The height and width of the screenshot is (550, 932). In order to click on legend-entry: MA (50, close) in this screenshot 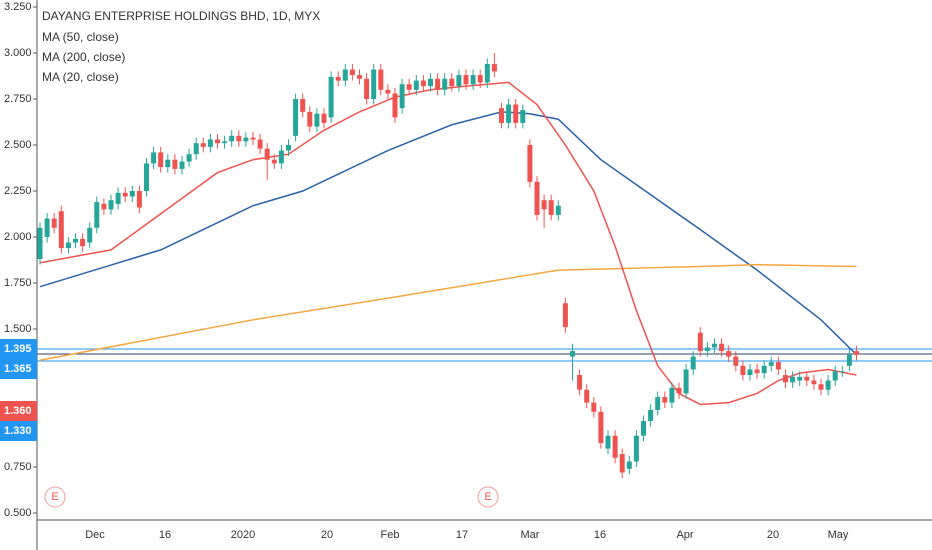, I will do `click(80, 37)`.